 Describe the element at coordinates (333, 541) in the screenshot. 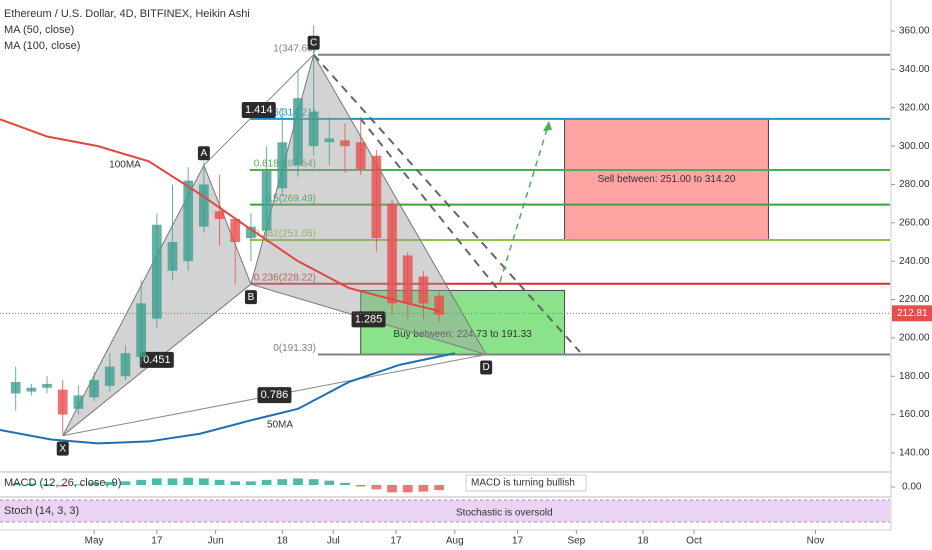

I see `x-tick-label: Jul` at that location.